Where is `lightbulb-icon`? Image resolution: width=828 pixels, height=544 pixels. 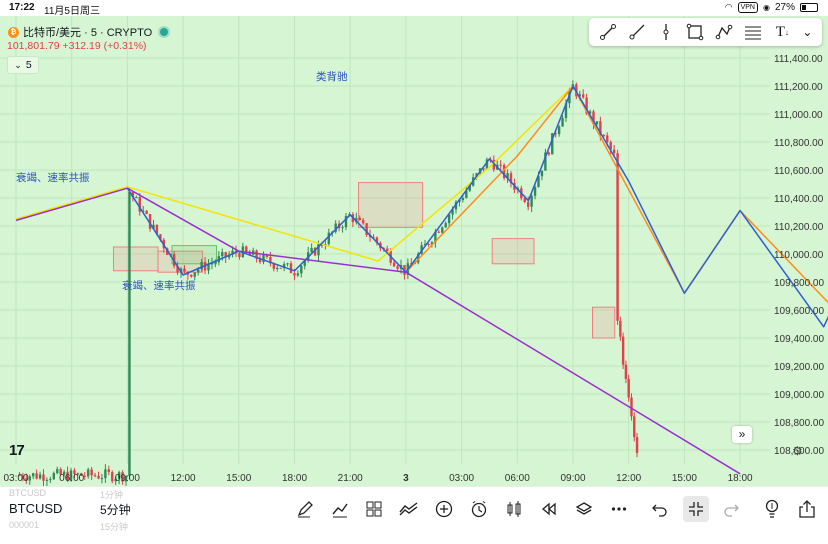
lightbulb-icon is located at coordinates (772, 509).